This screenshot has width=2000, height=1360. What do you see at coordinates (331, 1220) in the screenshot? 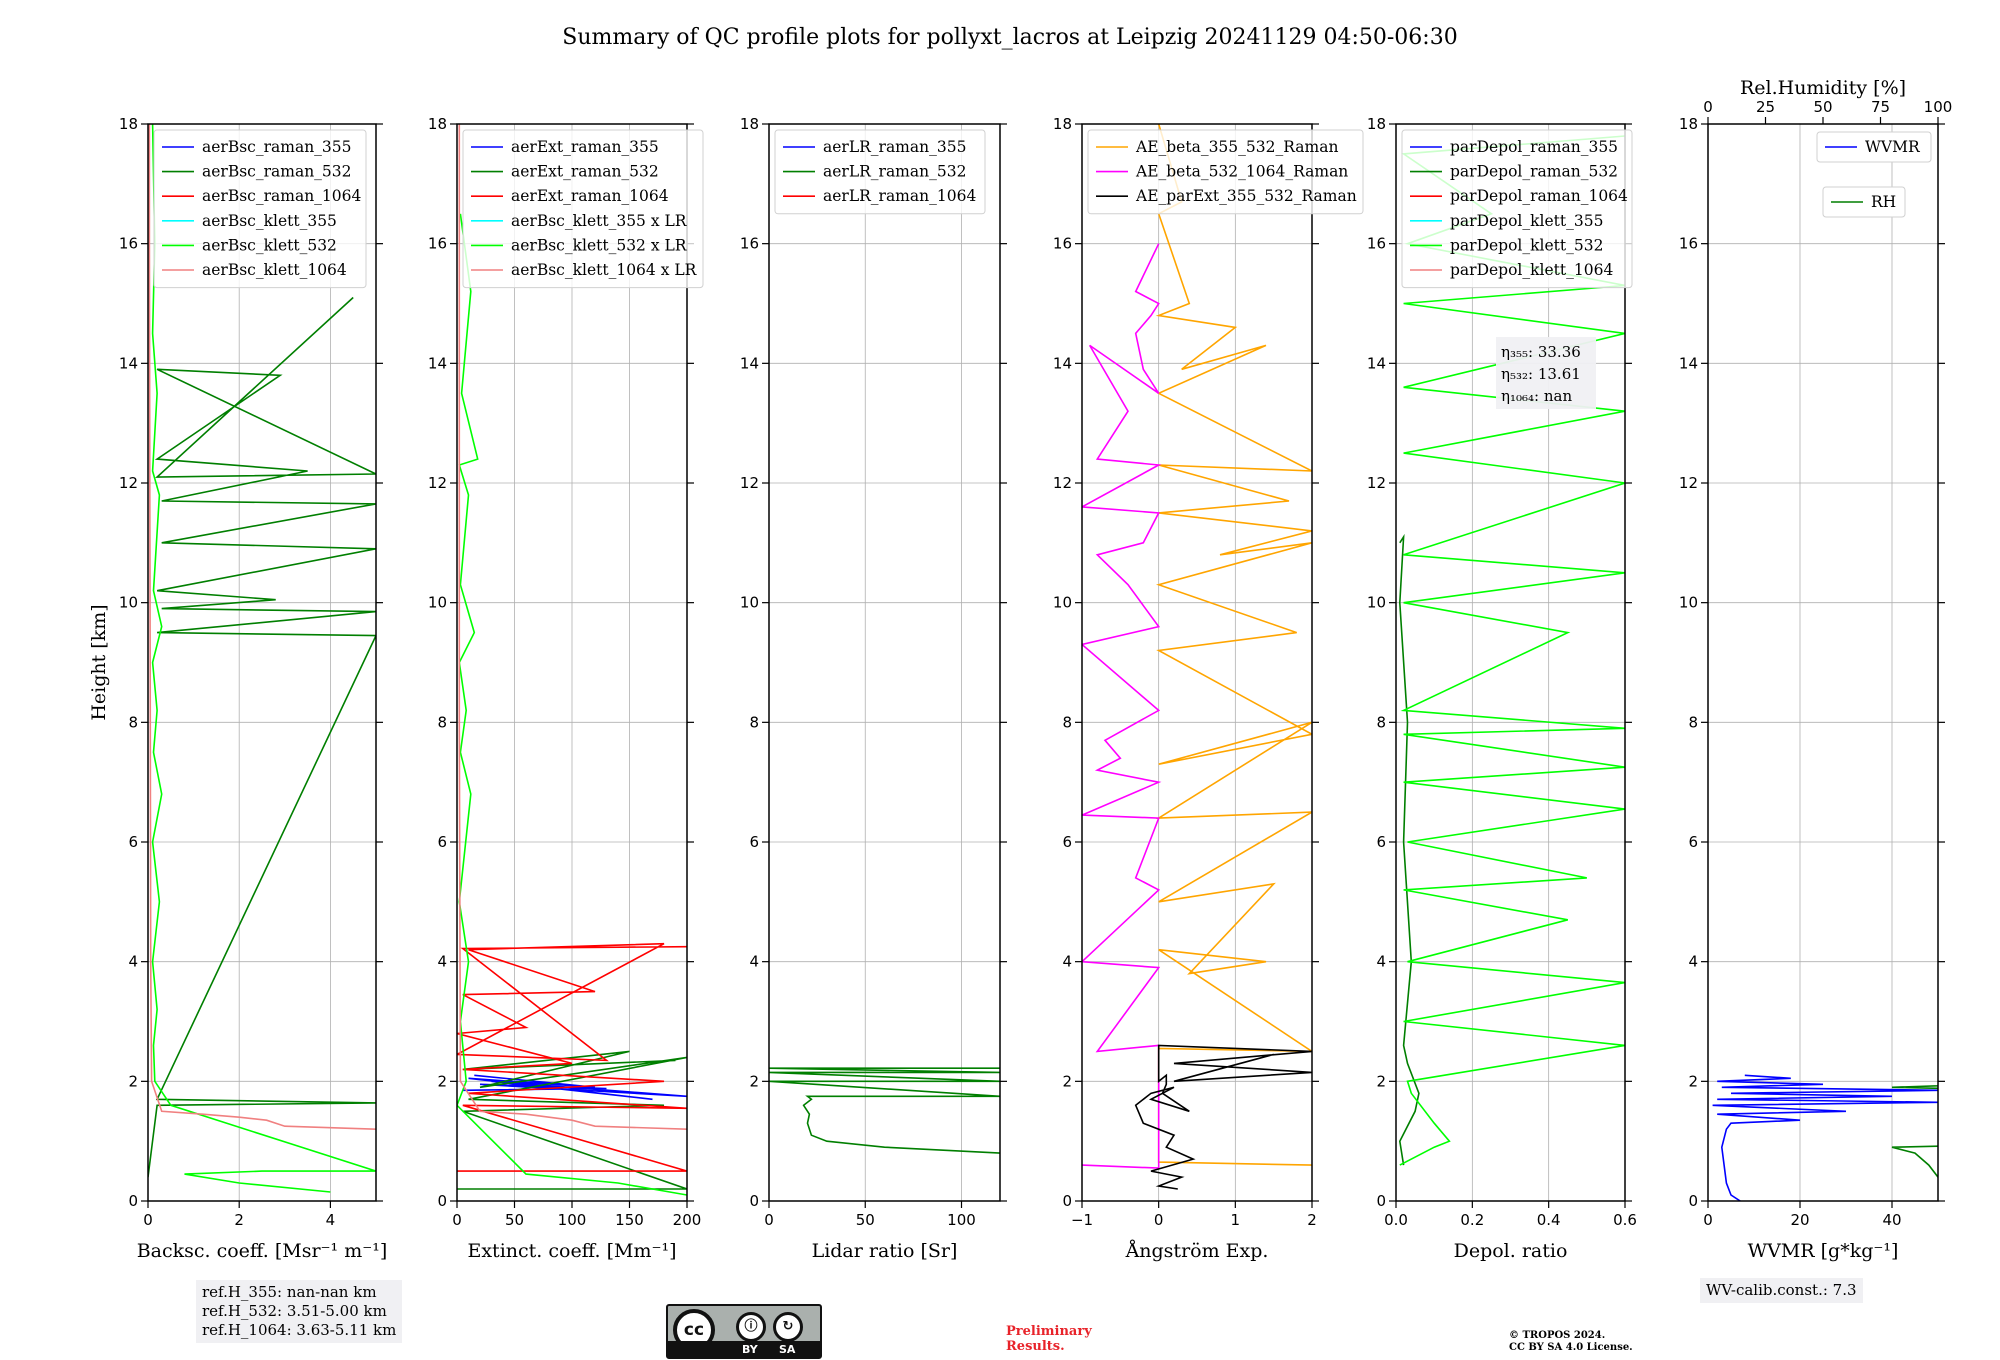
I see `x-tick-label: 4` at bounding box center [331, 1220].